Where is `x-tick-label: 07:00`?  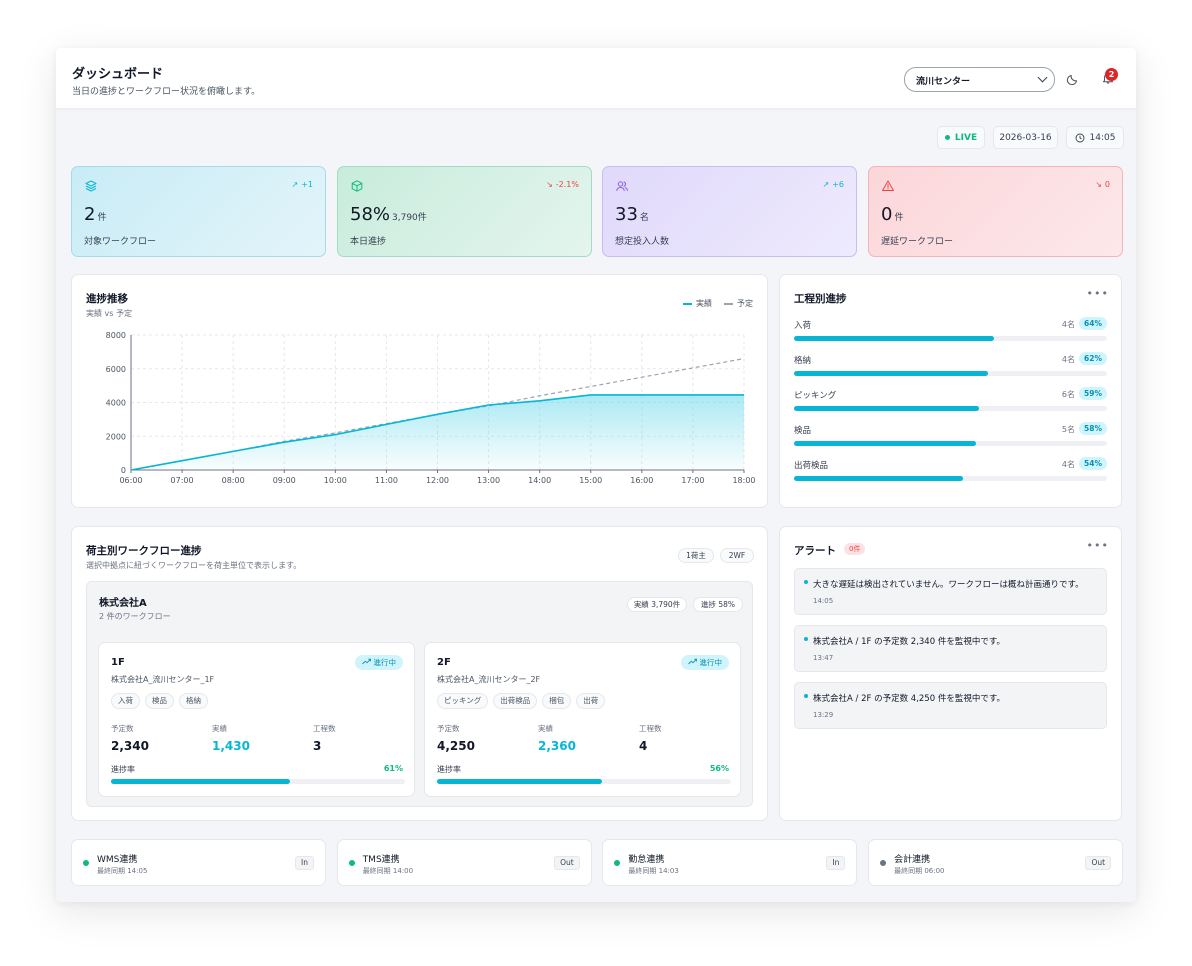 x-tick-label: 07:00 is located at coordinates (182, 480).